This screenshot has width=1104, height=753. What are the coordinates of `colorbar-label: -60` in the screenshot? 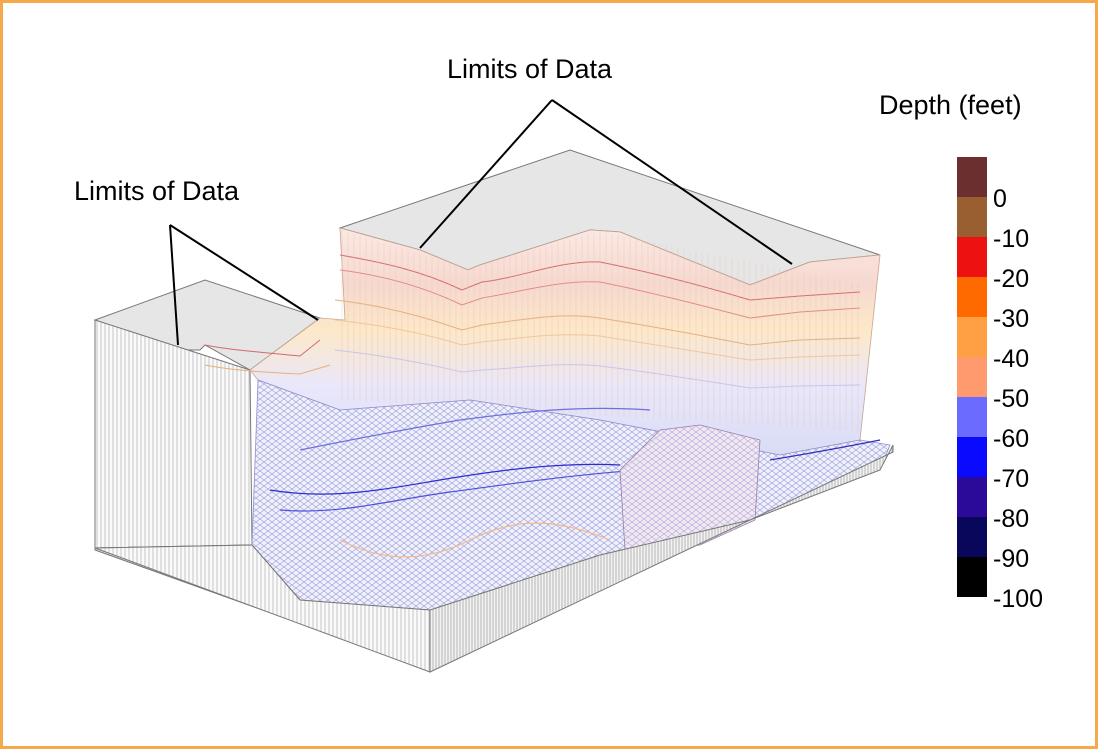 It's located at (1011, 439).